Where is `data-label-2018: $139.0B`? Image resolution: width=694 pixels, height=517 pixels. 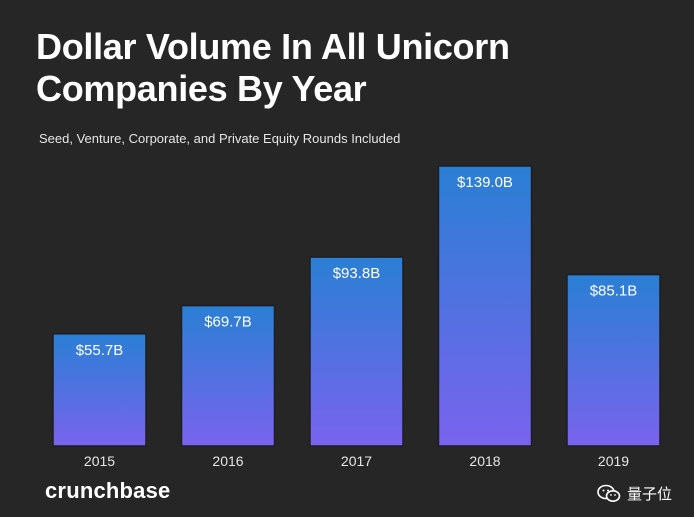
data-label-2018: $139.0B is located at coordinates (485, 182).